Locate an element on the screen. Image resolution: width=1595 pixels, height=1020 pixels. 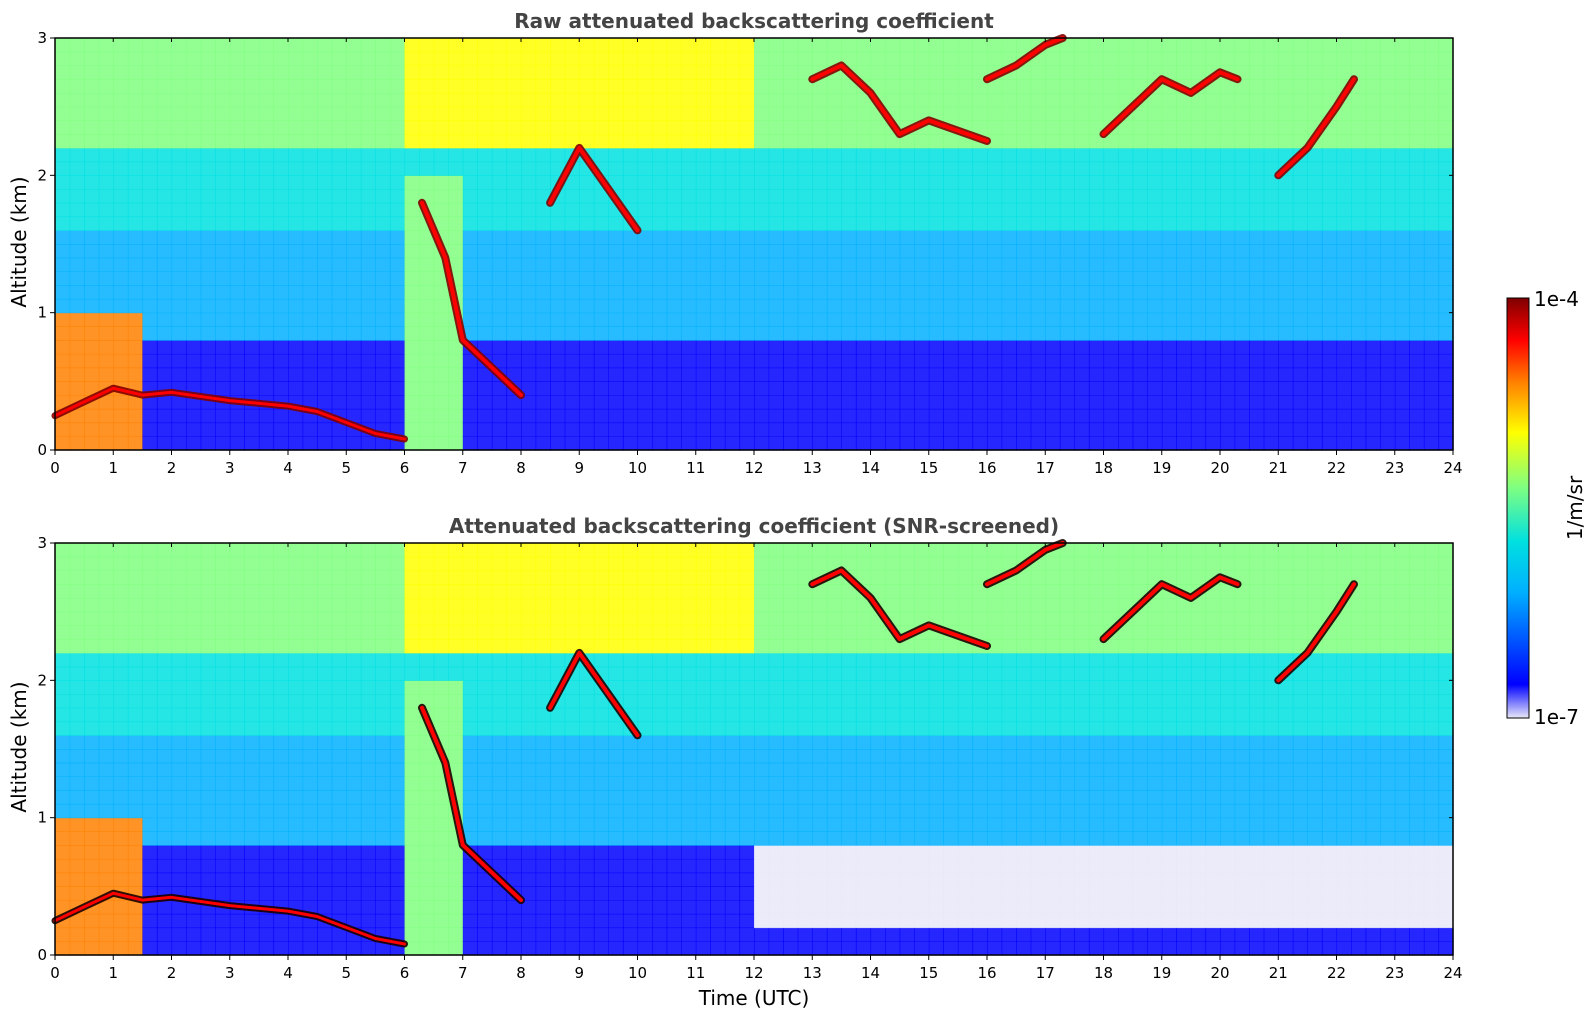
x-tick-label: 2 is located at coordinates (172, 468).